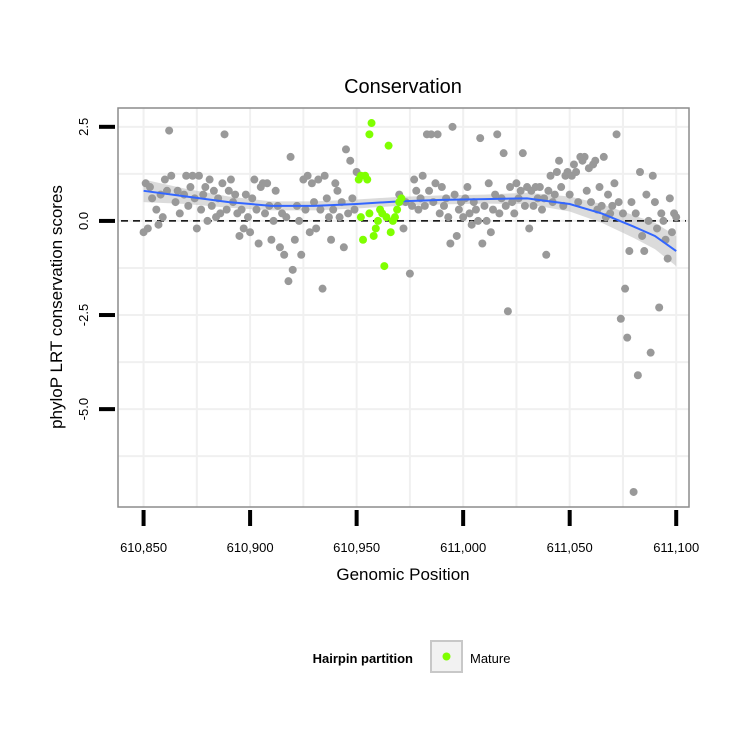  Describe the element at coordinates (490, 658) in the screenshot. I see `legend-entry-mature: Mature` at that location.